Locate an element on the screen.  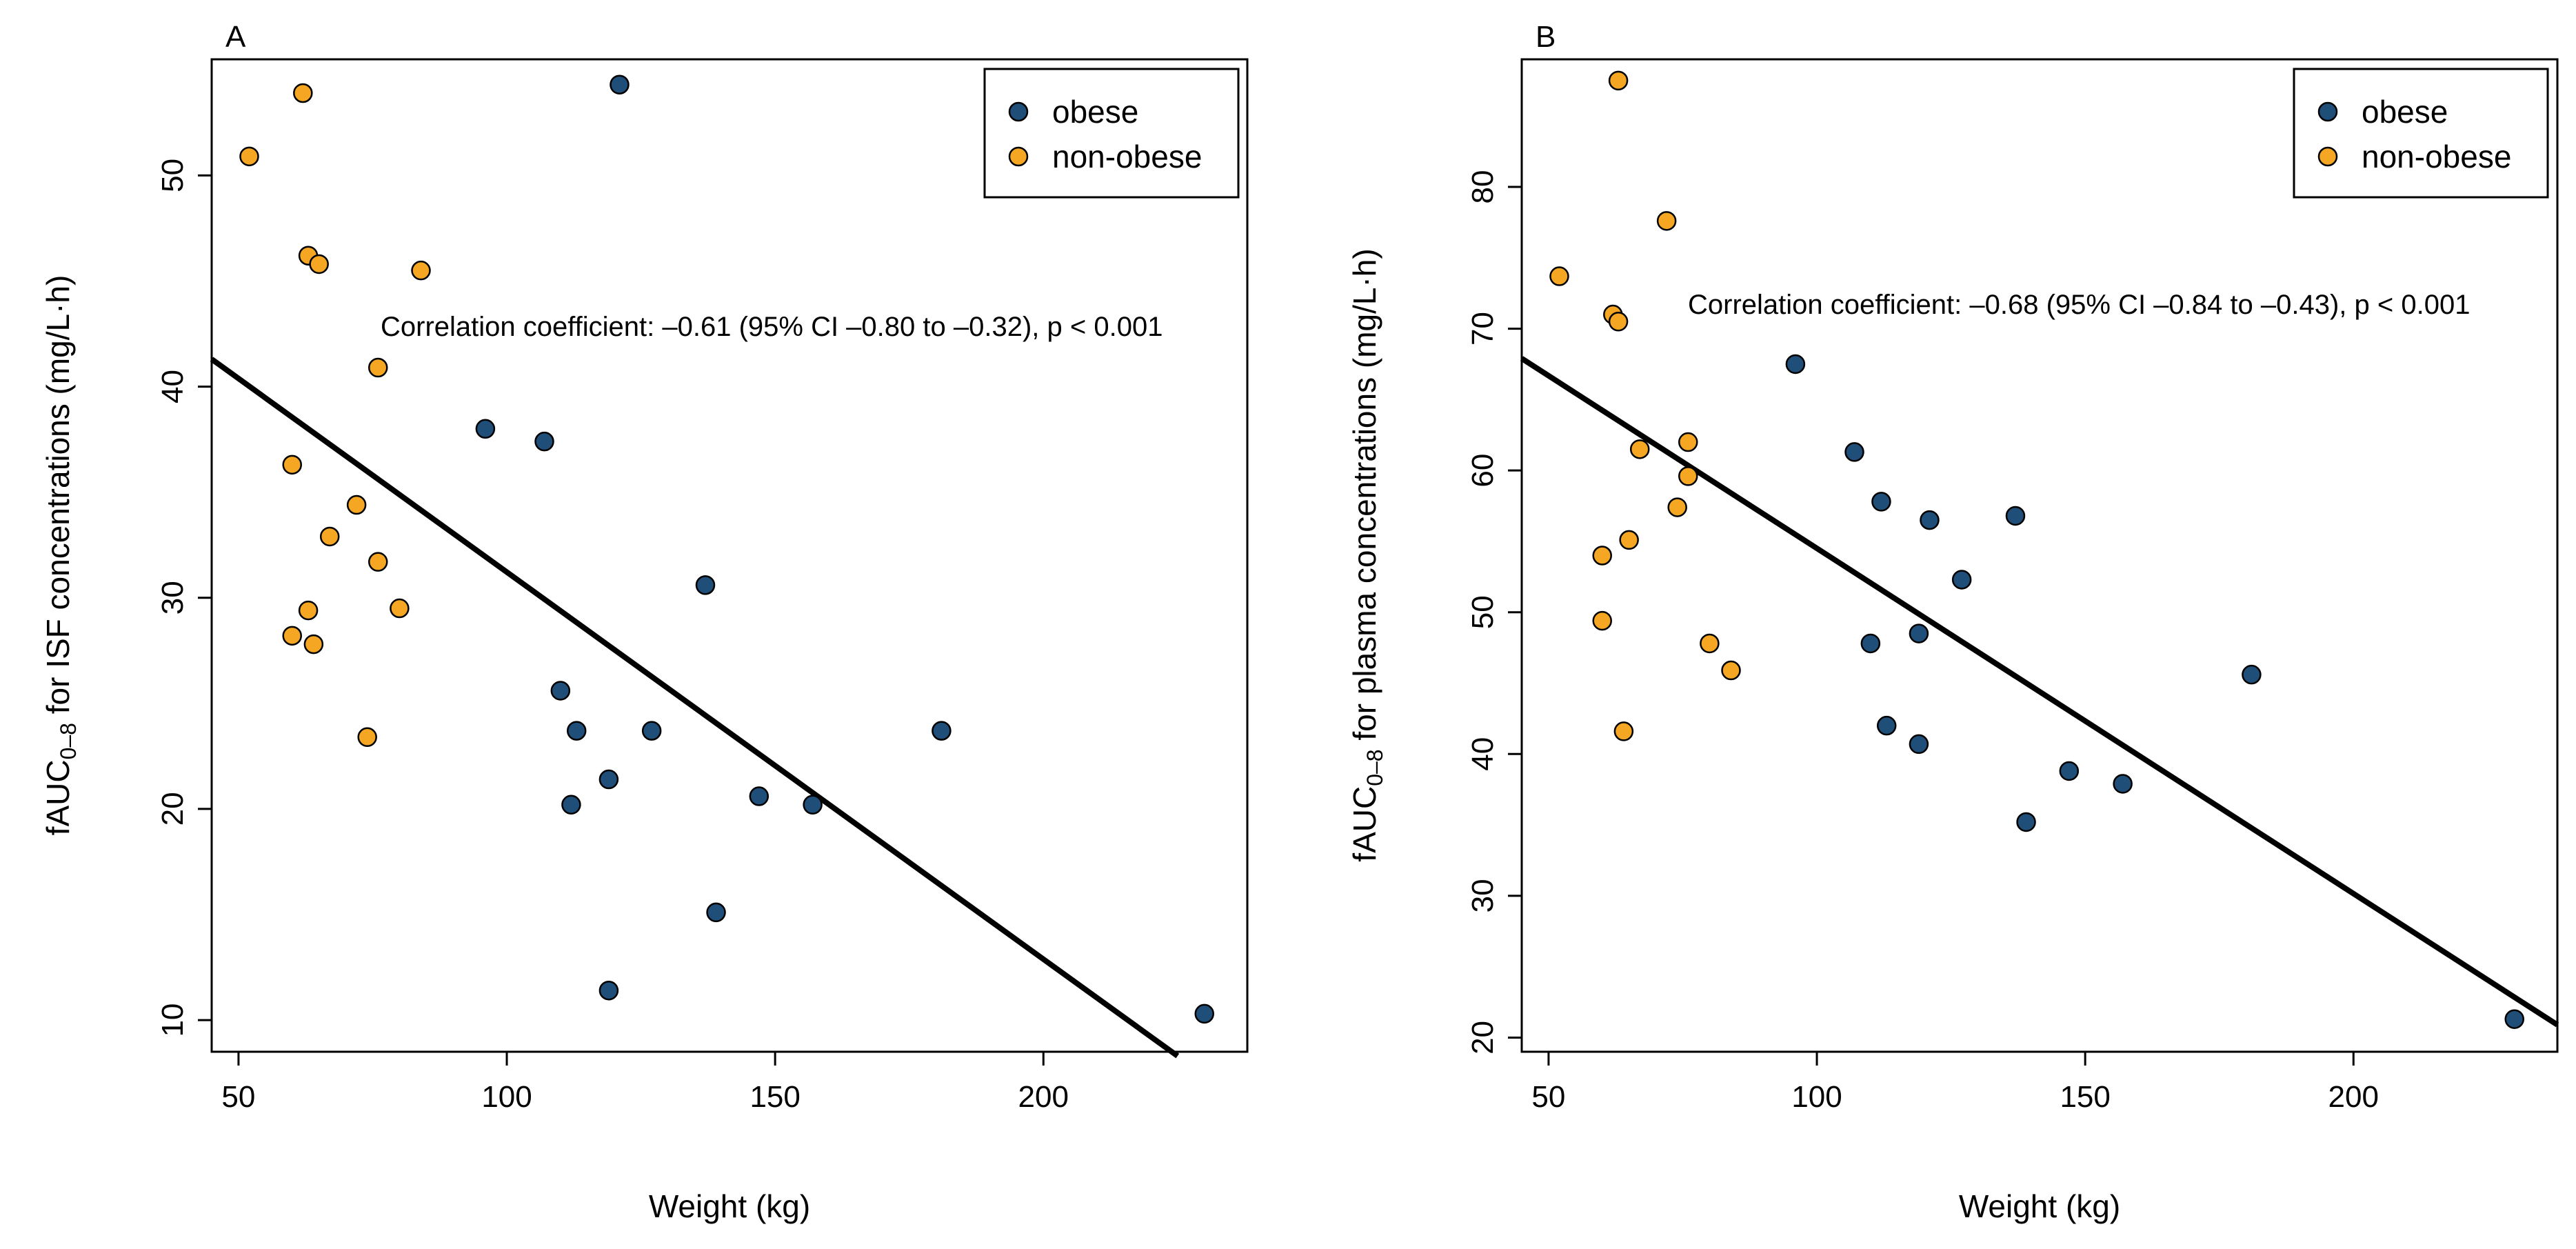
y-tick-label-a-1: 20 is located at coordinates (173, 809).